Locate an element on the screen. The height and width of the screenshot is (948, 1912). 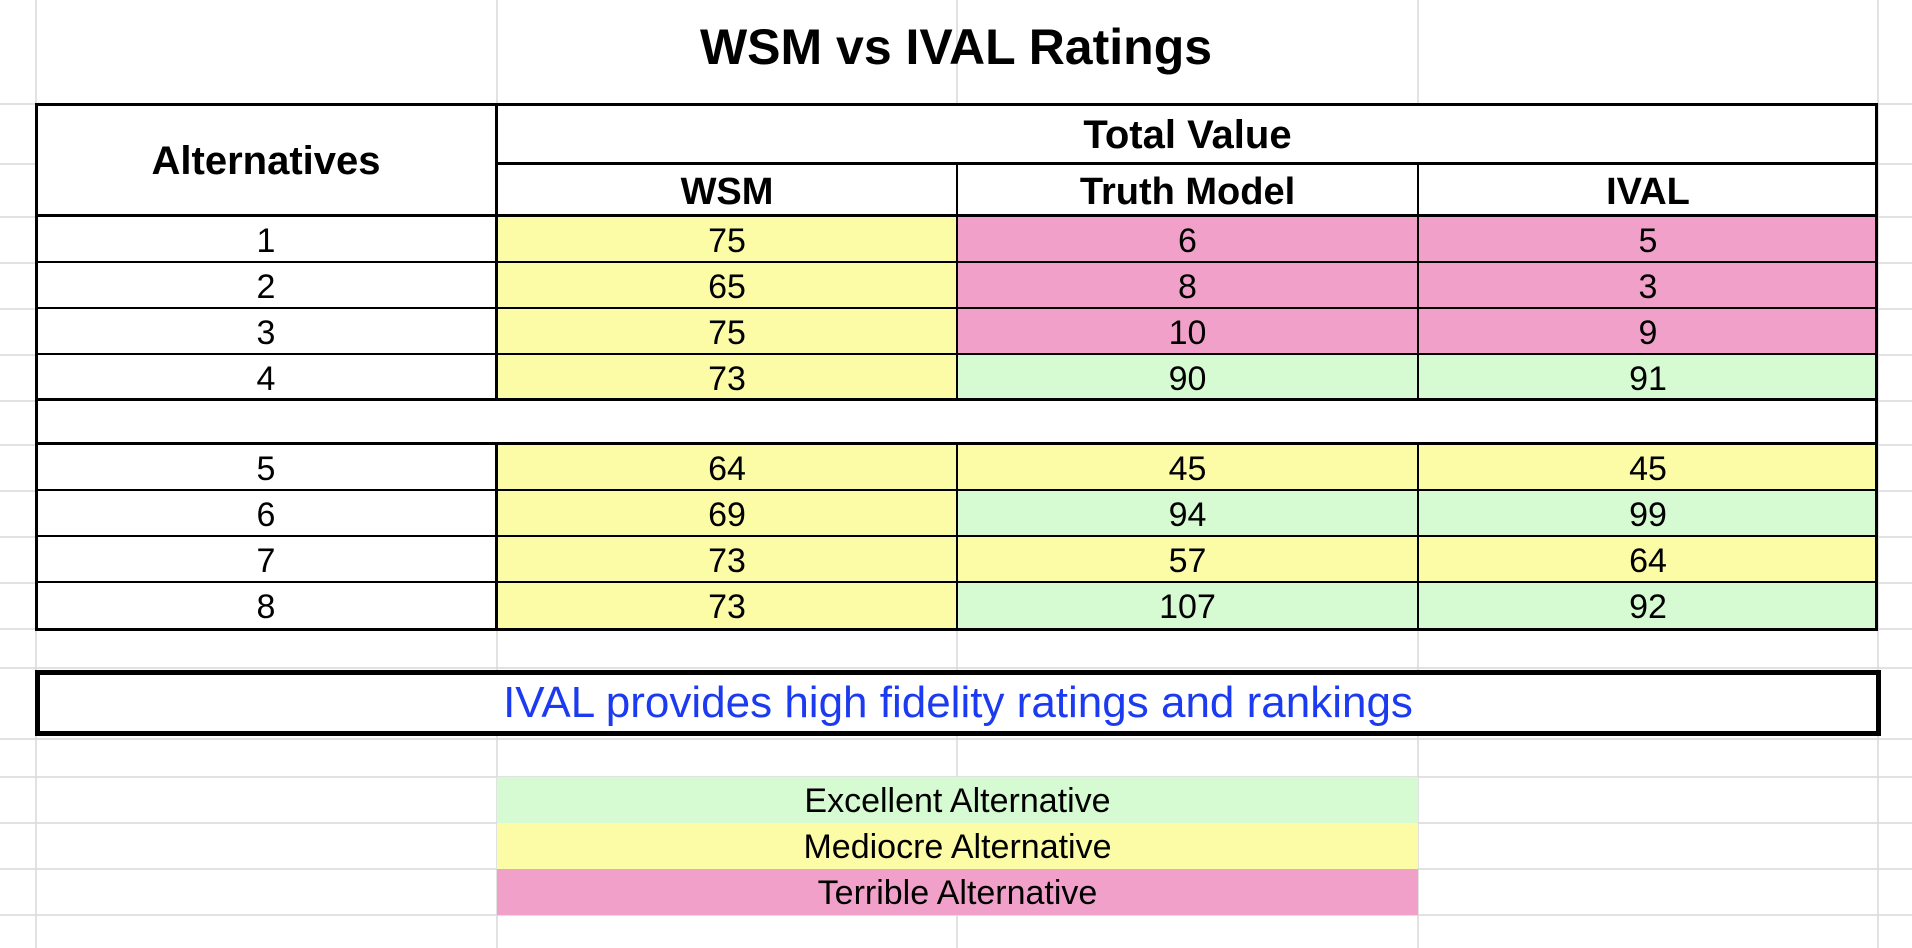
table-row-2-alt: 2 is located at coordinates (266, 286).